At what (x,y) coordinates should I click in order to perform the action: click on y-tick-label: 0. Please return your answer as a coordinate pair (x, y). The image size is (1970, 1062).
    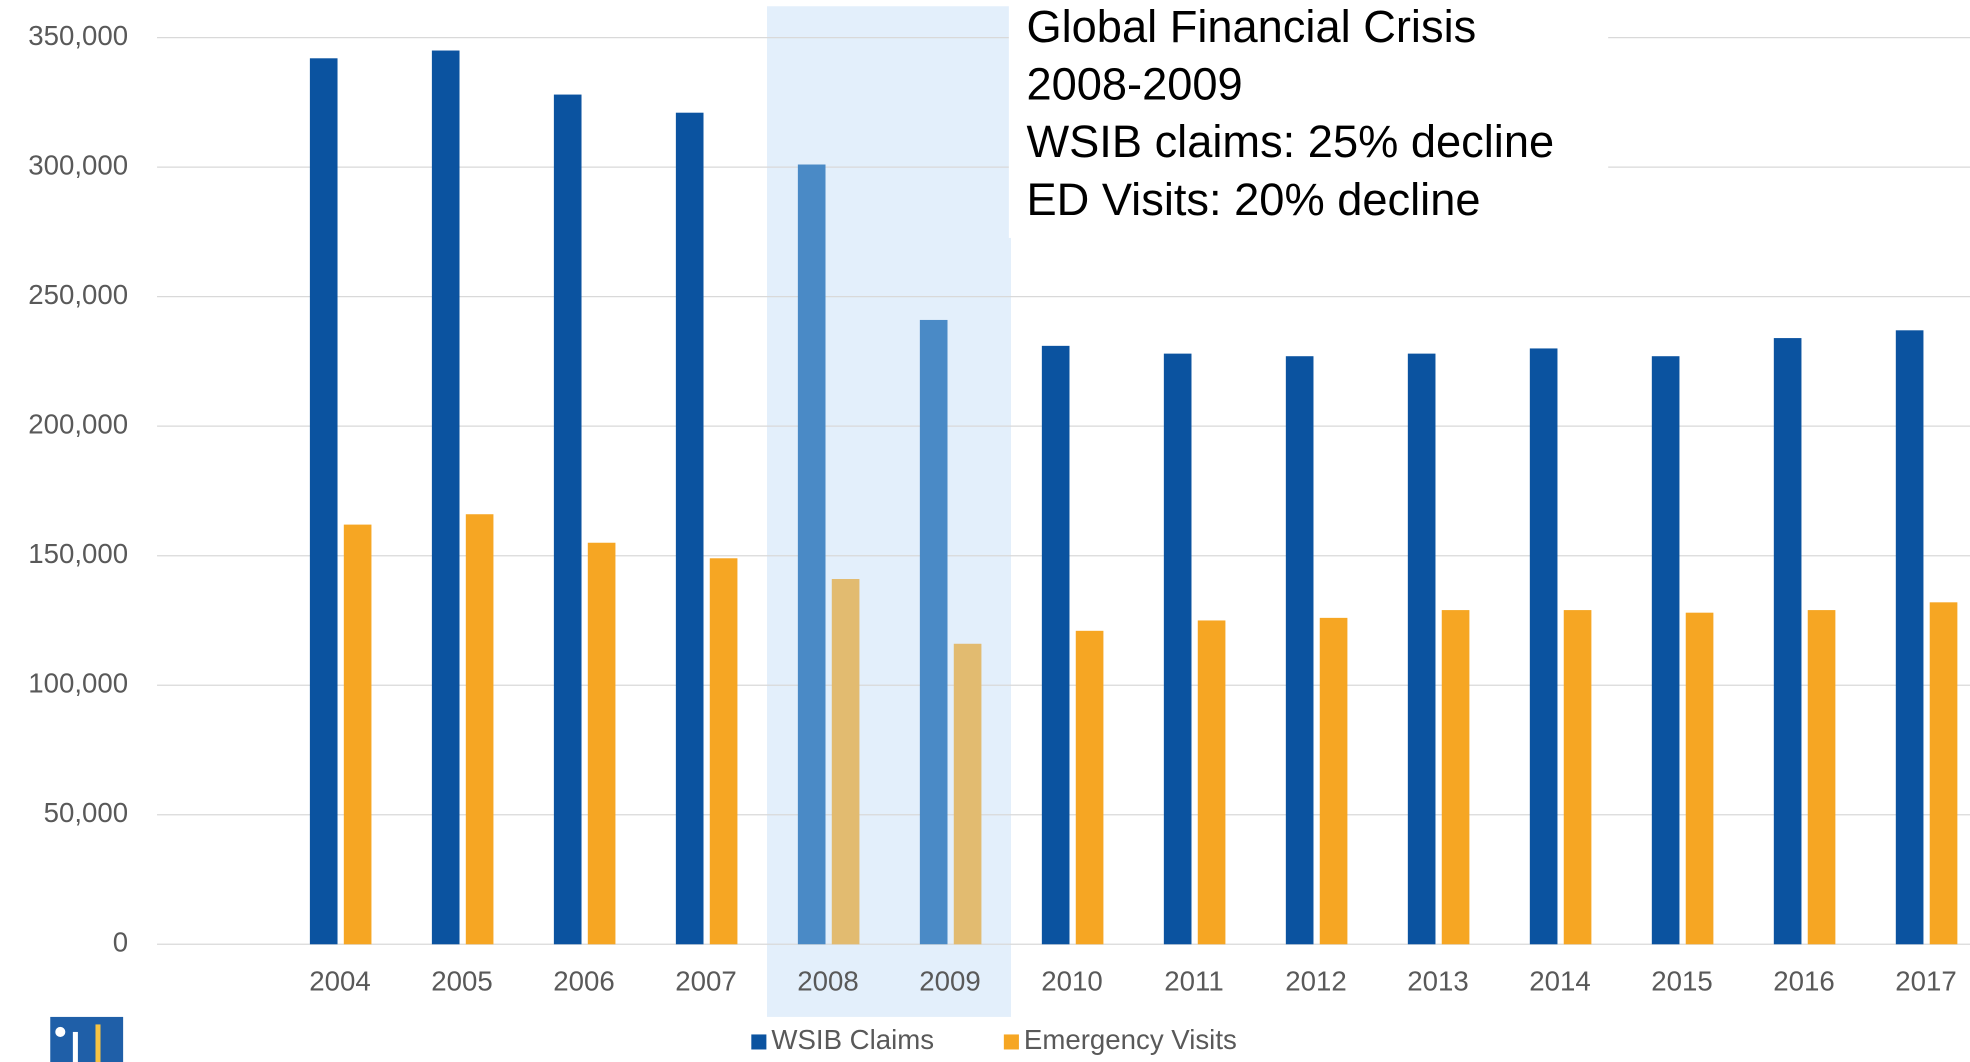
    Looking at the image, I should click on (120, 942).